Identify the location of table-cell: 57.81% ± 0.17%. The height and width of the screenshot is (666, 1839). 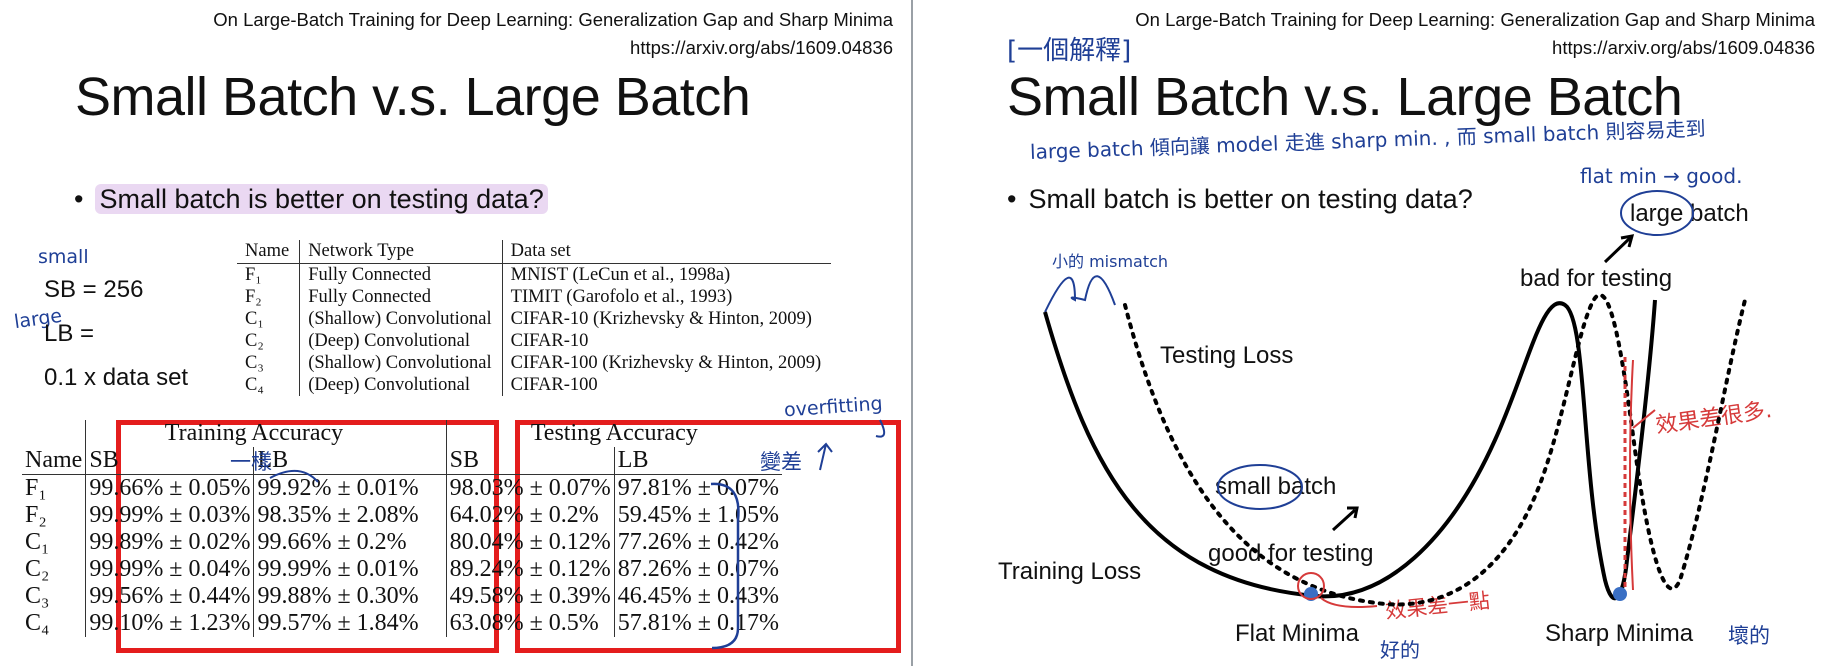
(697, 623).